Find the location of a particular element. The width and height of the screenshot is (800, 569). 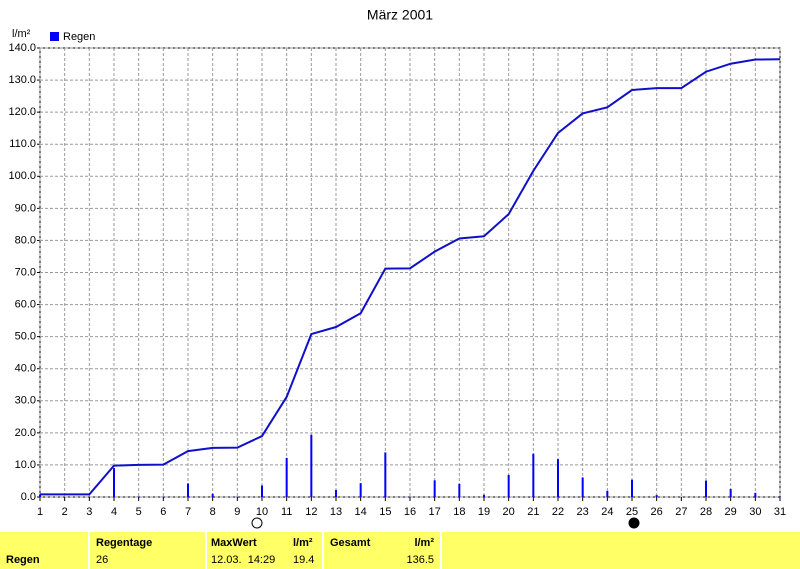

x-tick-label: 30 is located at coordinates (755, 512).